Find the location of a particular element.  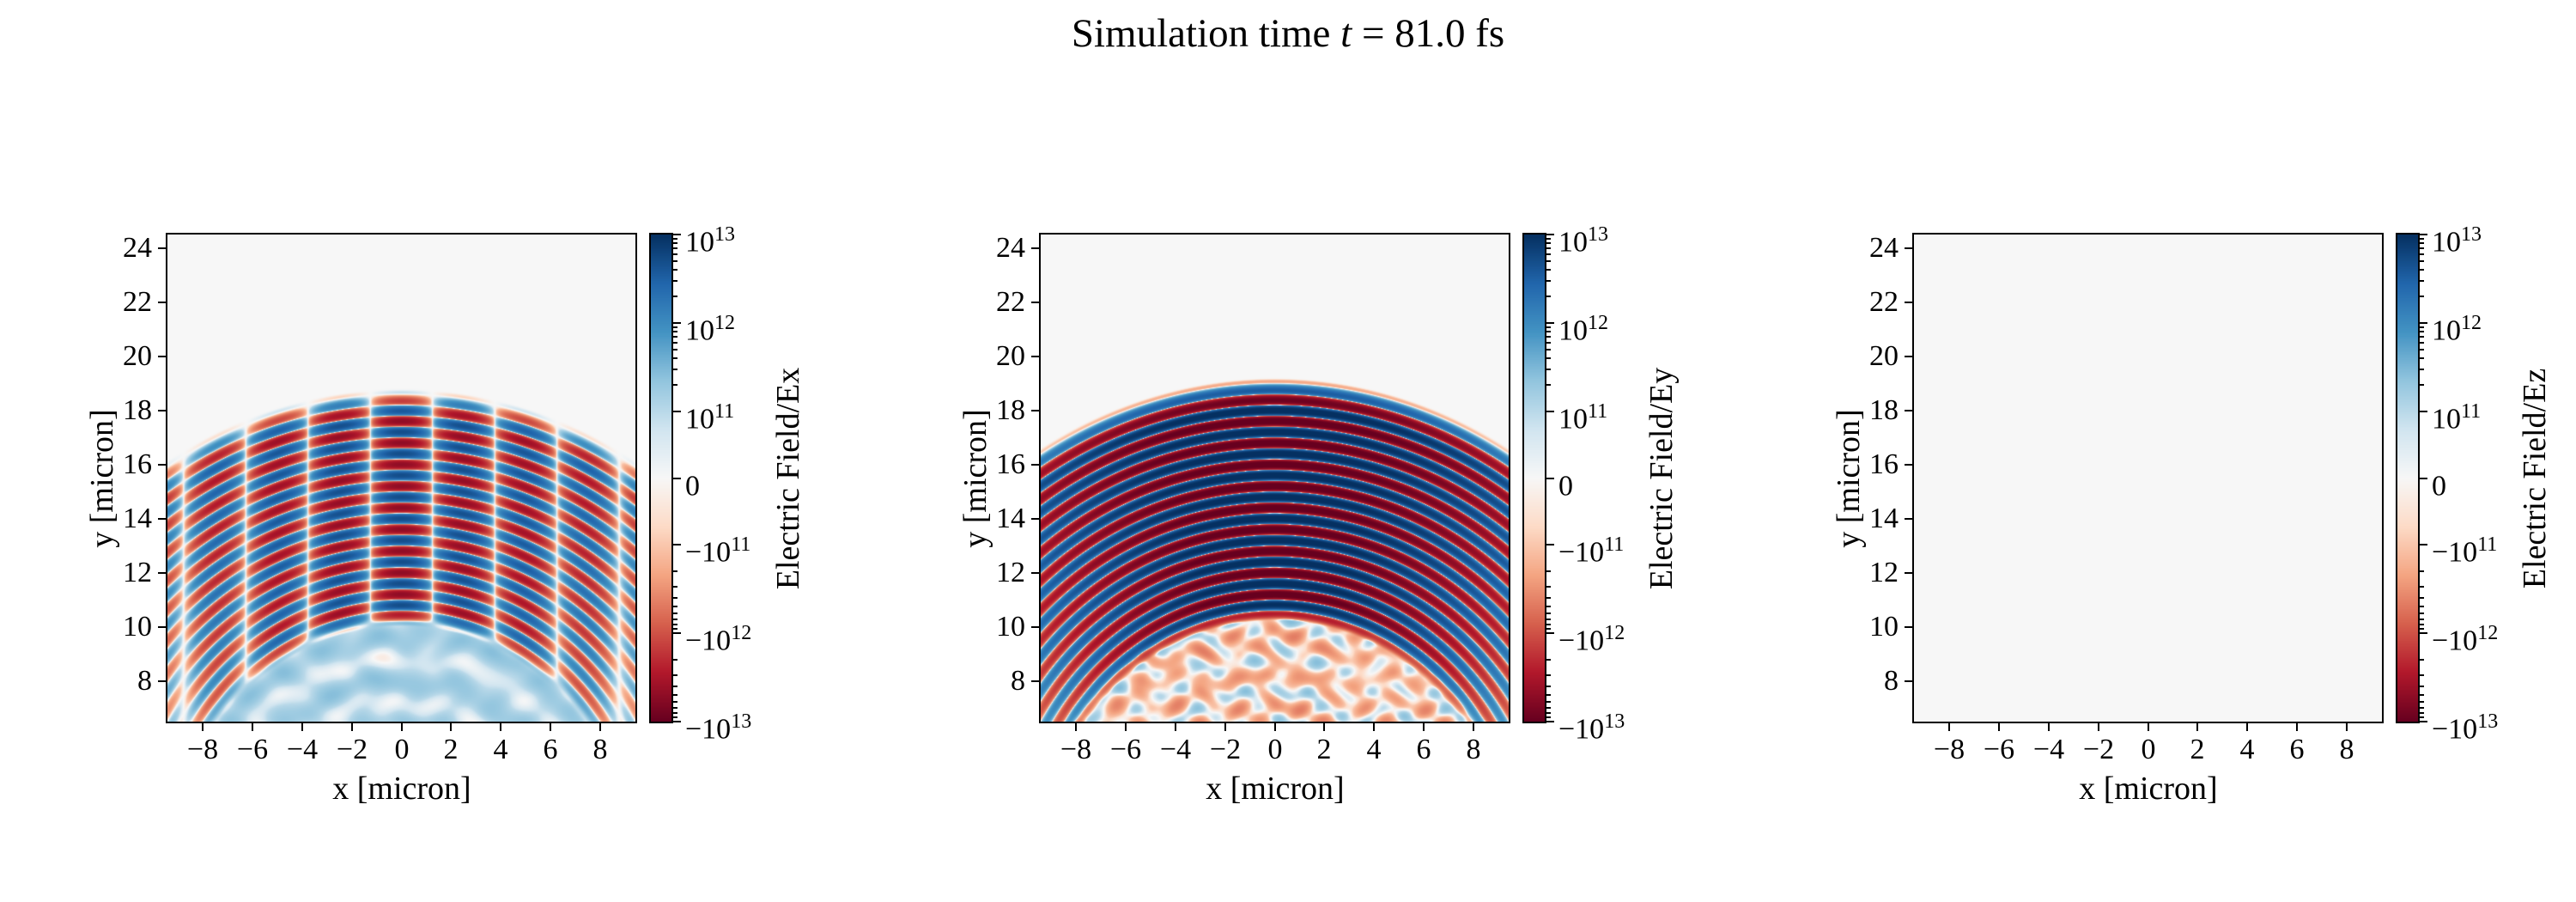

y-axis-label-ez: y [micron] is located at coordinates (1849, 478).